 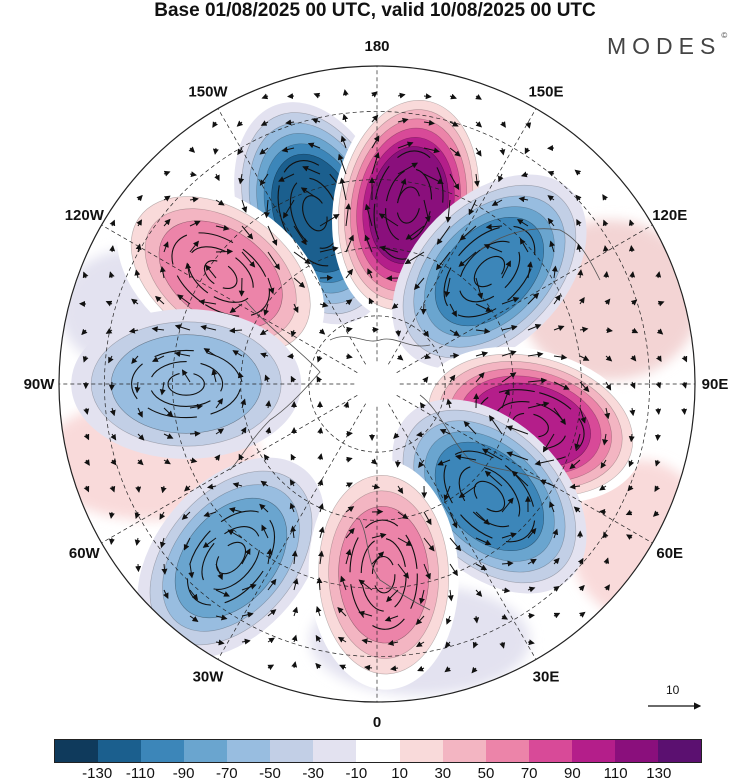 I want to click on longitude-label: 30W, so click(x=209, y=677).